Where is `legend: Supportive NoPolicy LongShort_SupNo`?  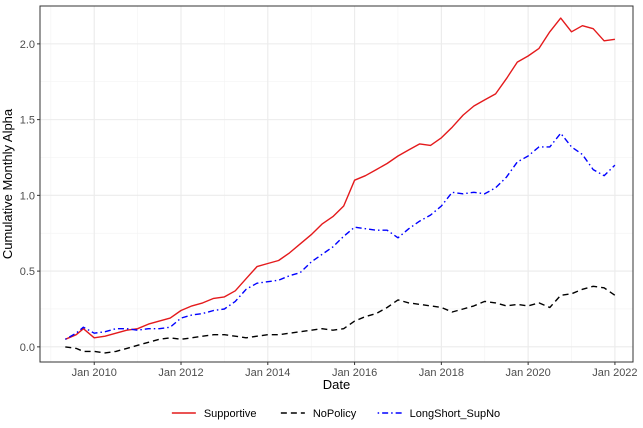 legend: Supportive NoPolicy LongShort_SupNo is located at coordinates (336, 414).